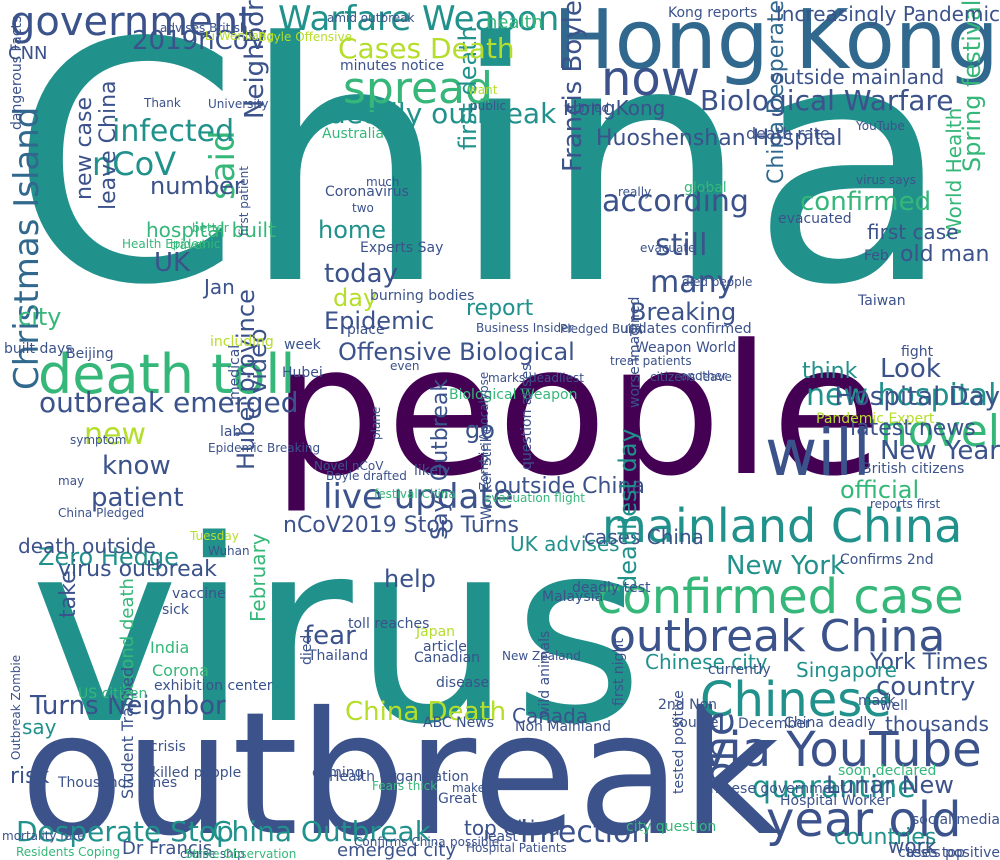 The width and height of the screenshot is (1000, 860). Describe the element at coordinates (882, 301) in the screenshot. I see `word-taiwan: Taiwan` at that location.